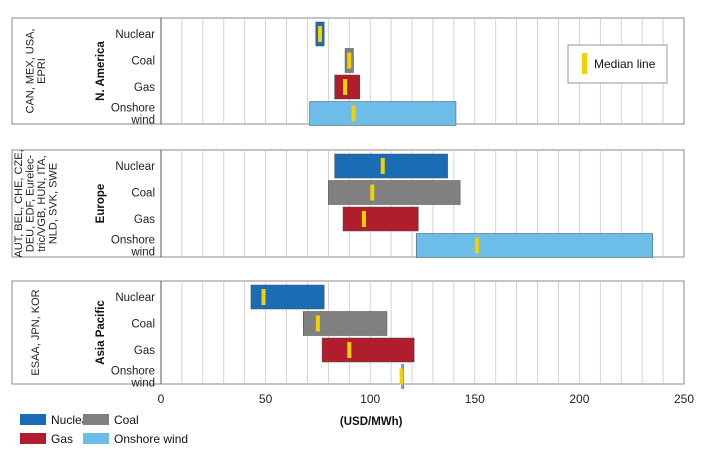 This screenshot has width=716, height=475. Describe the element at coordinates (584, 63) in the screenshot. I see `median-legend-swatch` at that location.